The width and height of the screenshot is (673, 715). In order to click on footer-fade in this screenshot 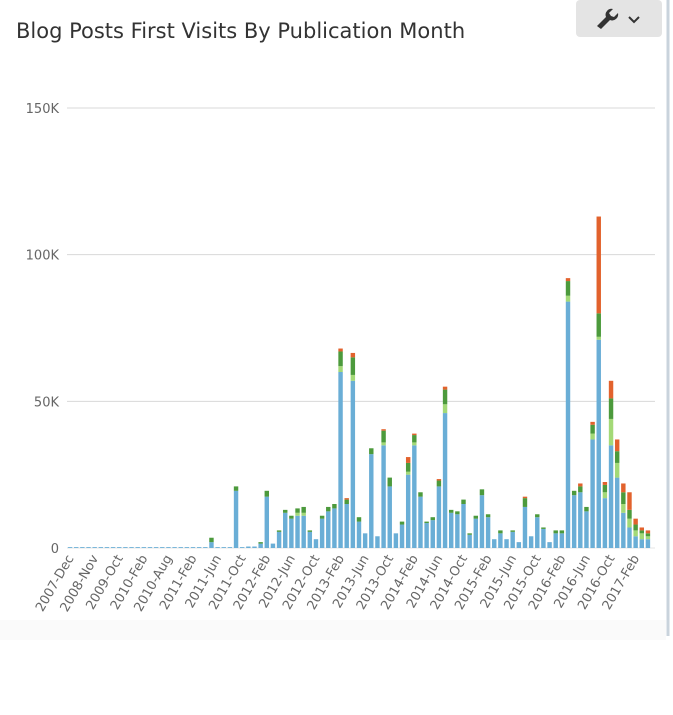, I will do `click(333, 630)`.